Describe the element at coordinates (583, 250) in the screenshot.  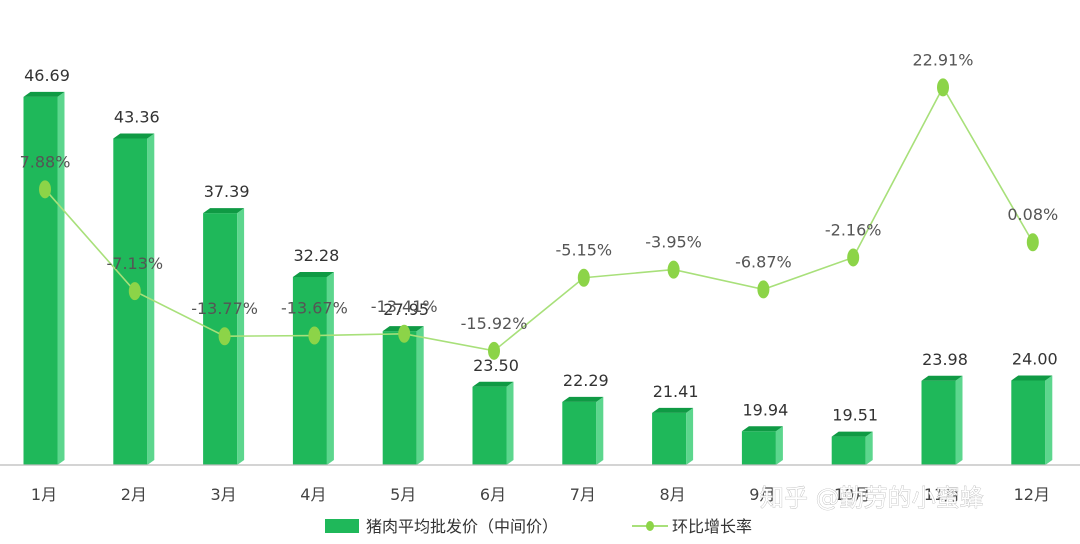
I see `growth-rate-label: -5.15%` at that location.